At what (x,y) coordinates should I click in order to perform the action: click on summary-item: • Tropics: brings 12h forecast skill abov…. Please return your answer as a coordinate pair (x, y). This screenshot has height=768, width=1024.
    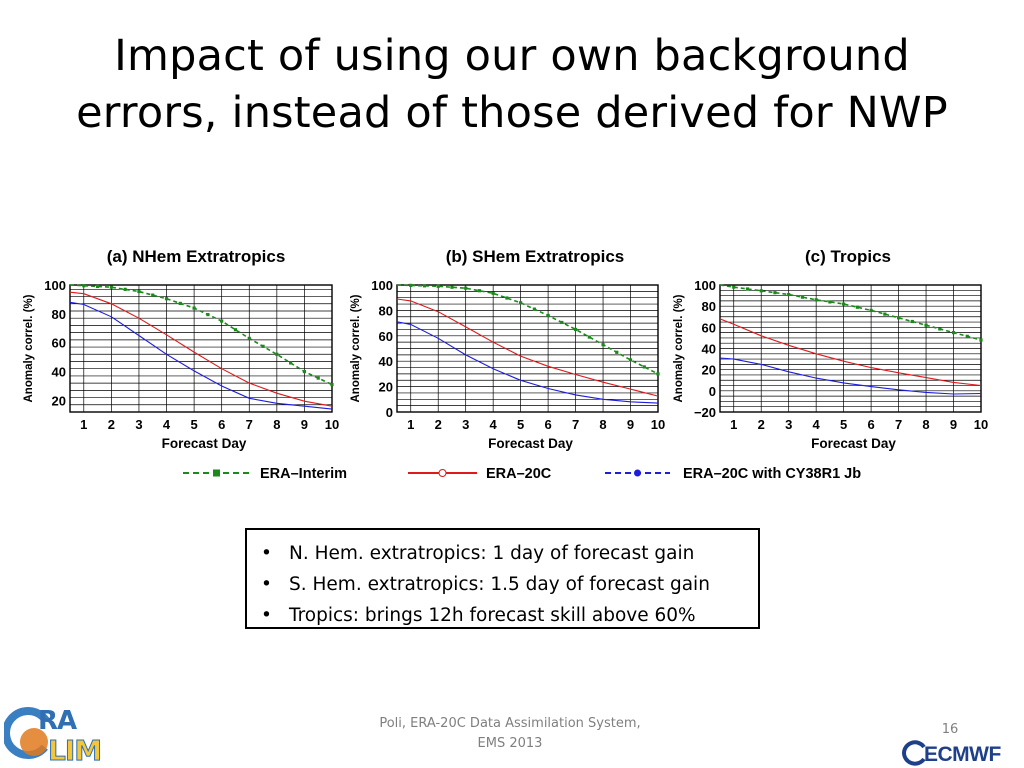
    Looking at the image, I should click on (507, 615).